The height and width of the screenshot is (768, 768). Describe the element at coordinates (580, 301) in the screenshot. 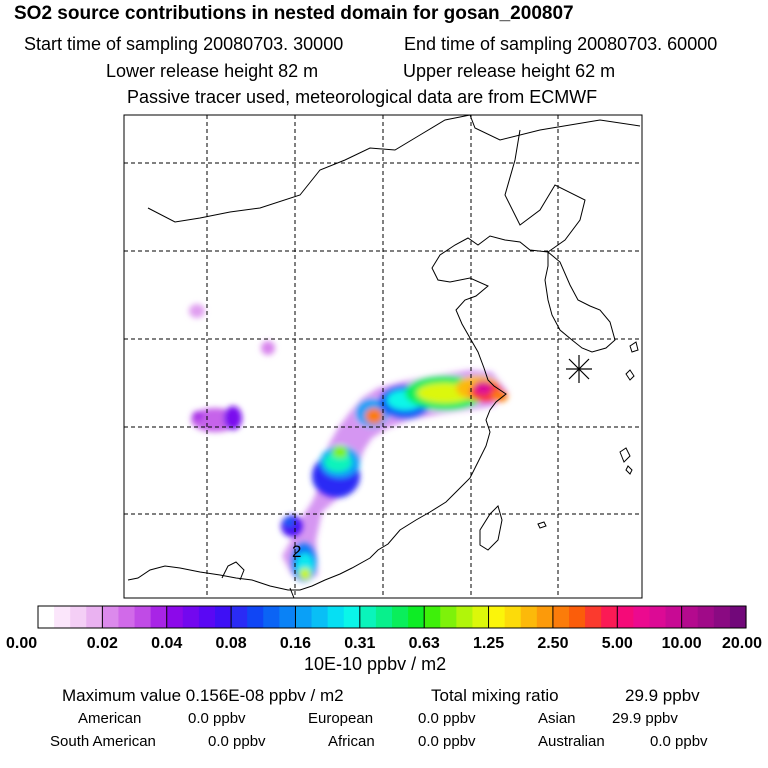

I see `korea-coastline` at that location.